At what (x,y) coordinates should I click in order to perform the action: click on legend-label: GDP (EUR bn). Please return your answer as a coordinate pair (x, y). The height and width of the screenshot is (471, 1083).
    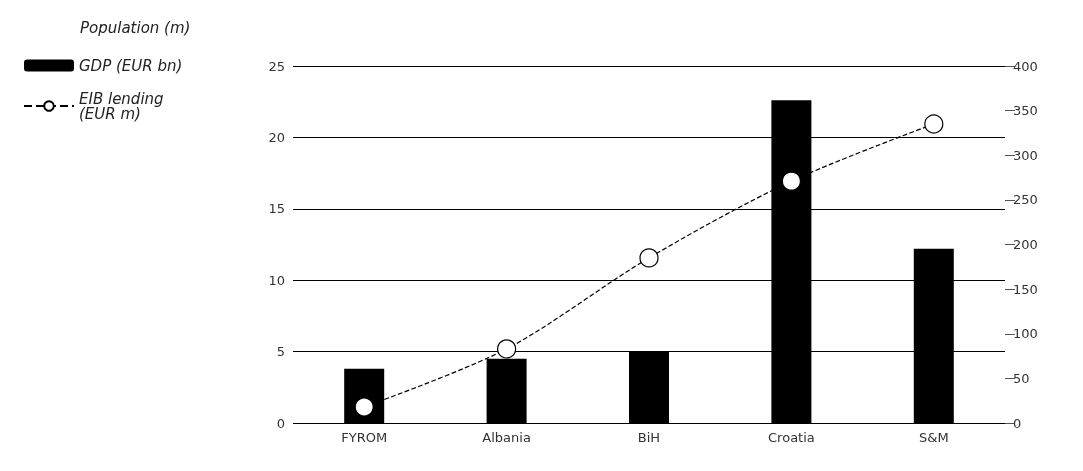
    Looking at the image, I should click on (131, 65).